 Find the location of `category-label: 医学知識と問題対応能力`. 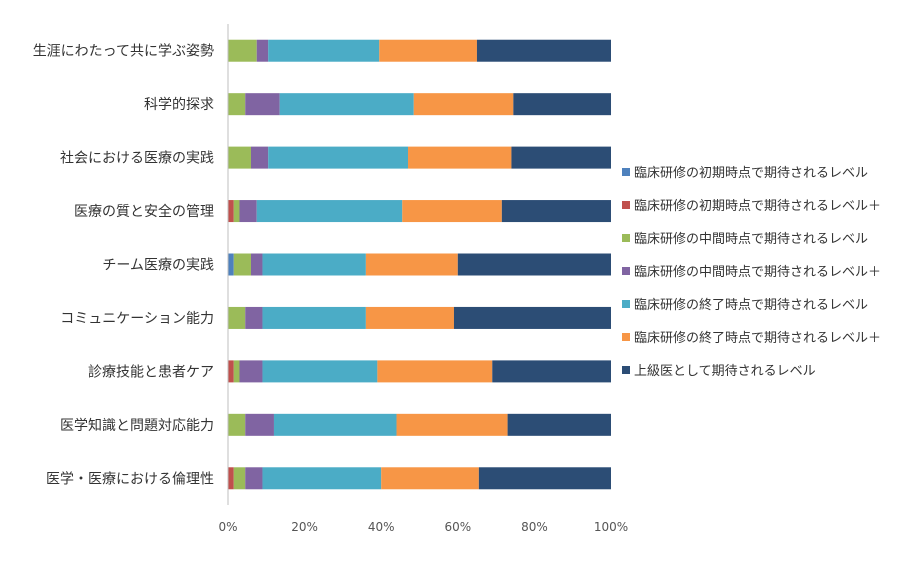

category-label: 医学知識と問題対応能力 is located at coordinates (137, 425).